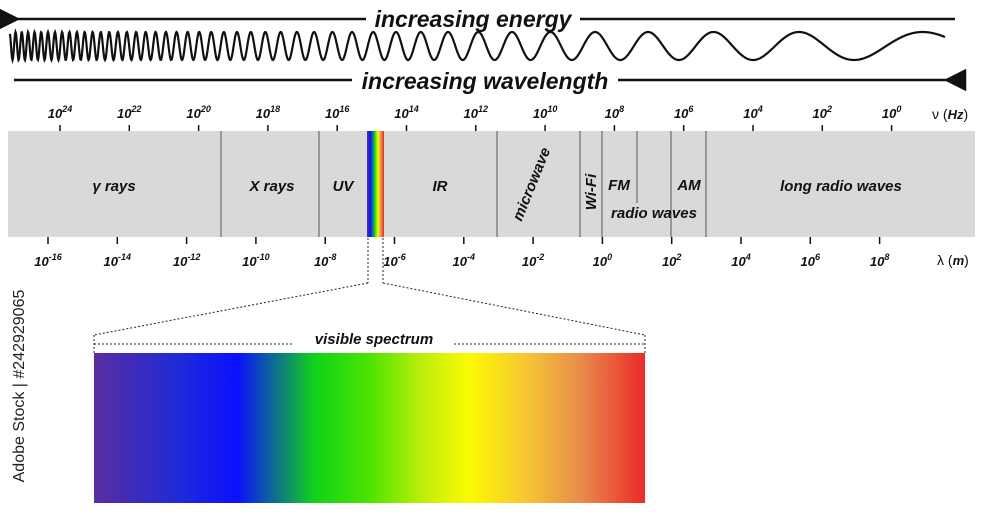  Describe the element at coordinates (60, 112) in the screenshot. I see `frequency-tick-label: 10²⁴` at that location.